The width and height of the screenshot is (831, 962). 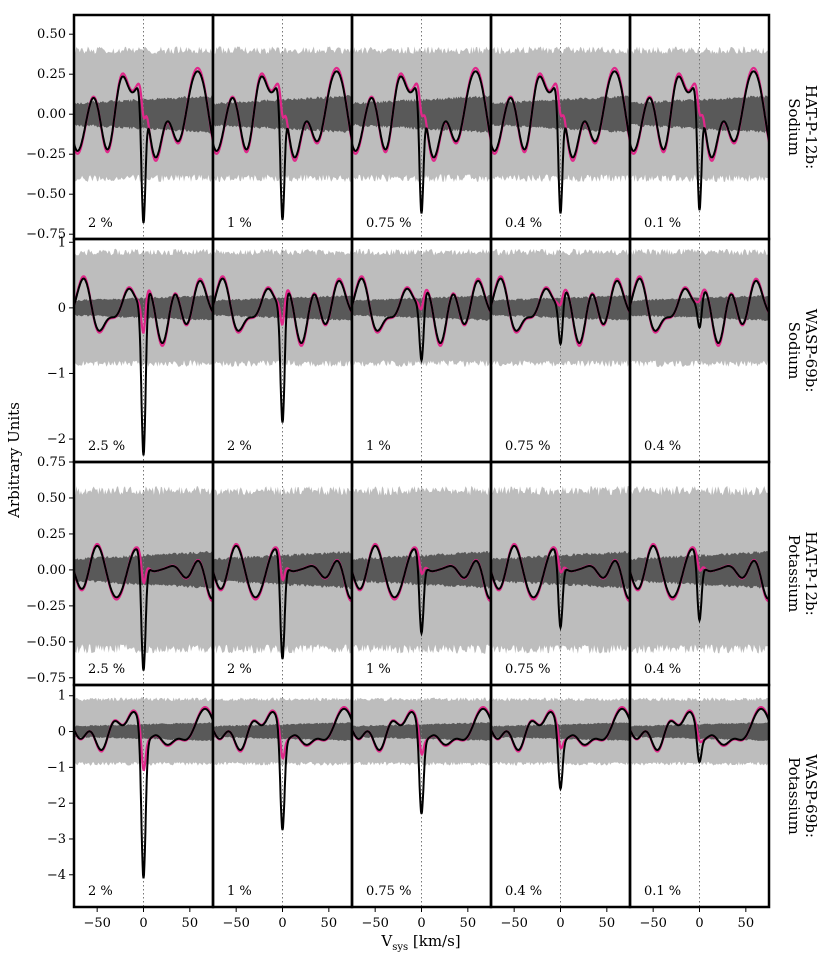 I want to click on injection-percent-label: 0.1 %, so click(x=662, y=891).